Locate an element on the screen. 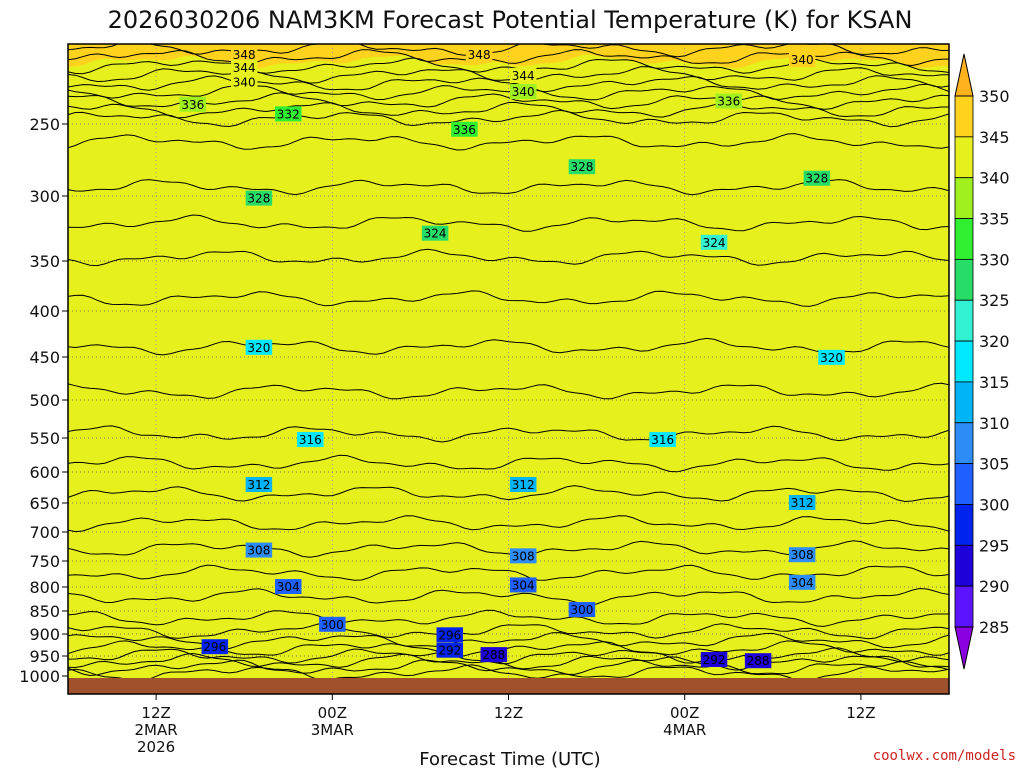 This screenshot has width=1024, height=768. contour-label: 316 is located at coordinates (662, 440).